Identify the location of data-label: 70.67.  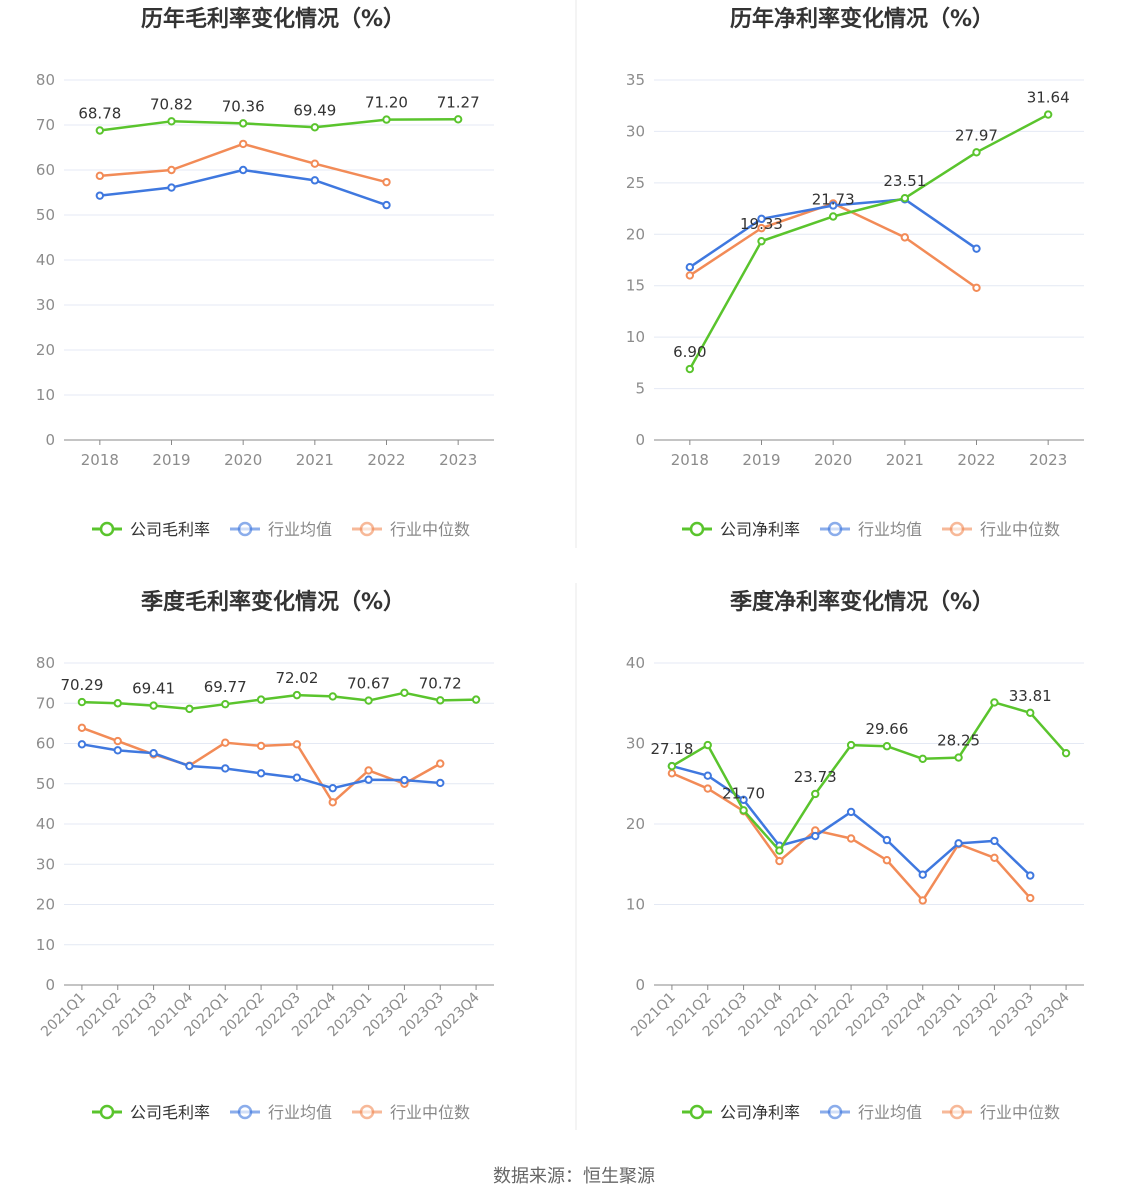
(368, 684).